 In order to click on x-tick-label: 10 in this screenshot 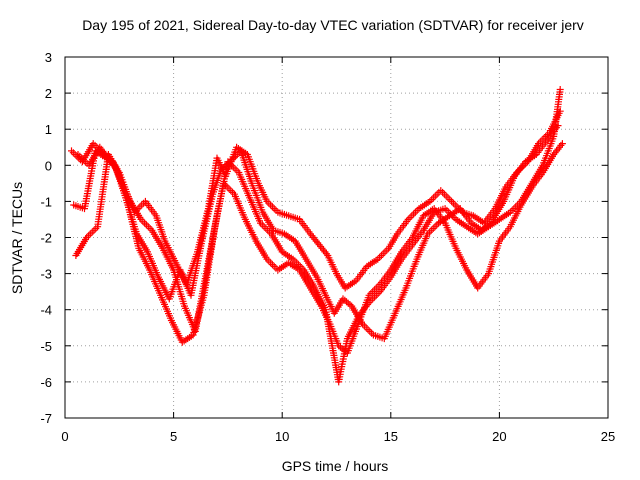, I will do `click(282, 436)`.